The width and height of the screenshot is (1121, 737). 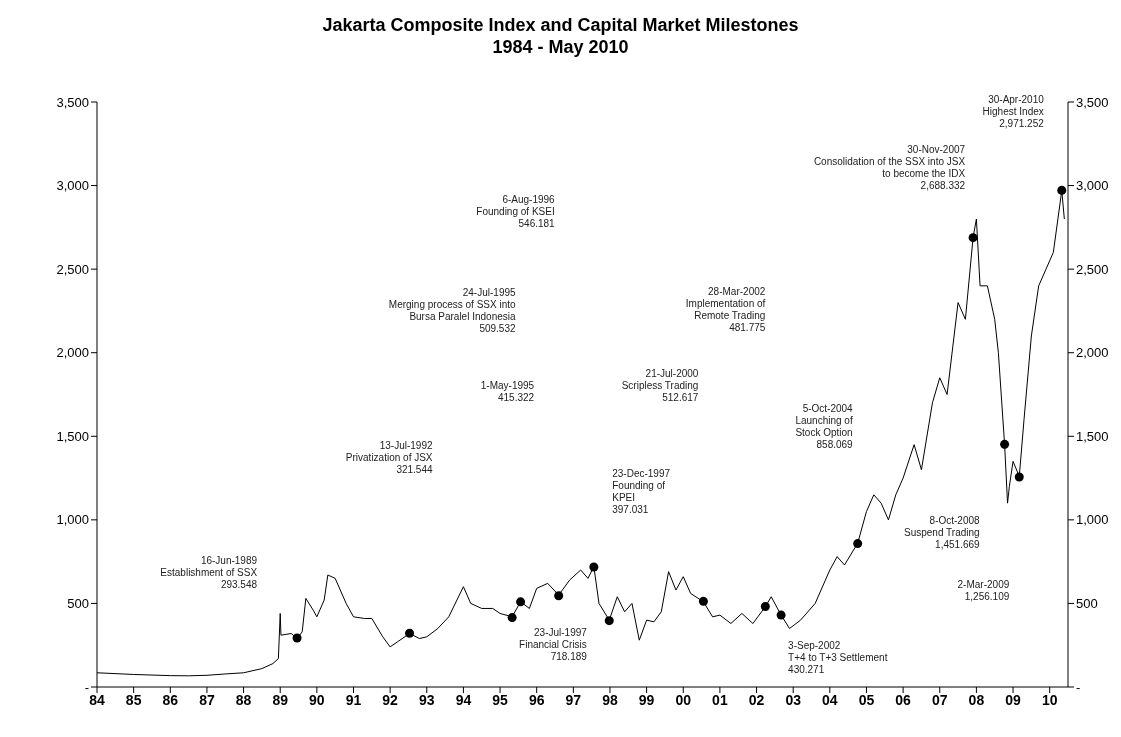 I want to click on x-tick-label: 04, so click(x=830, y=699).